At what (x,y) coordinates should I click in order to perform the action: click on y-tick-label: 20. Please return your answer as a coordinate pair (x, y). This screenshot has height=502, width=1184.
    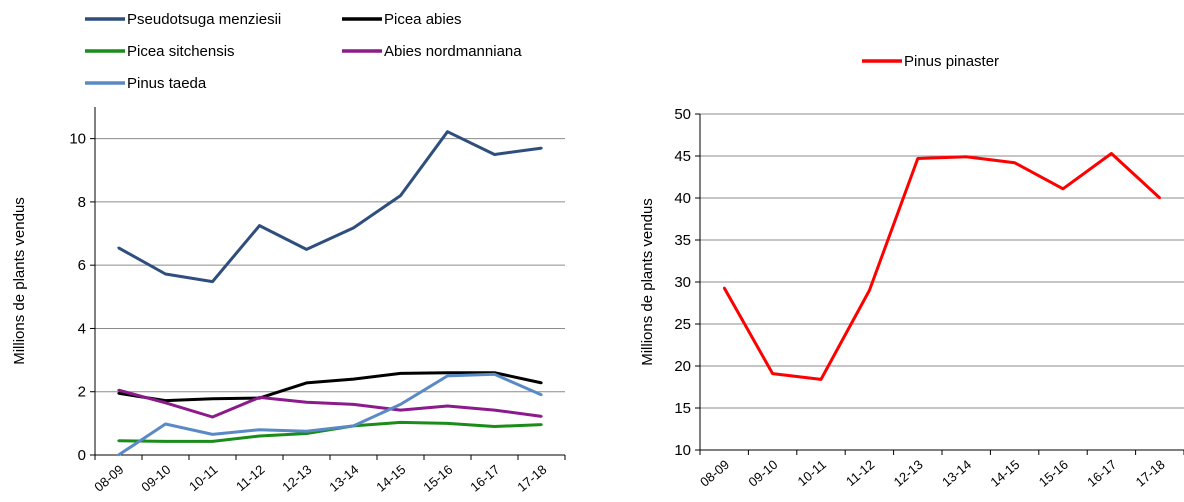
    Looking at the image, I should click on (682, 366).